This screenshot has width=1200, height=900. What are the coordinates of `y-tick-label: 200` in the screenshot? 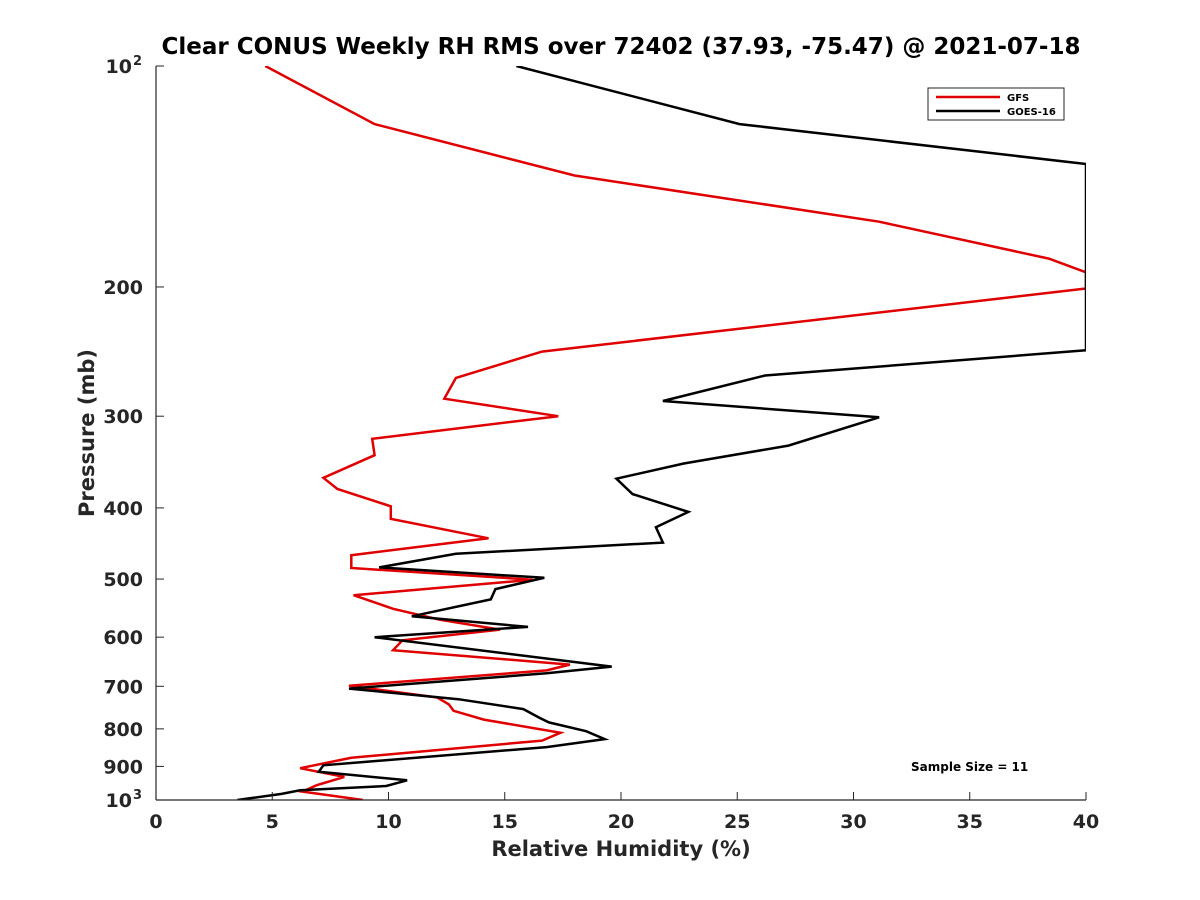 It's located at (123, 288).